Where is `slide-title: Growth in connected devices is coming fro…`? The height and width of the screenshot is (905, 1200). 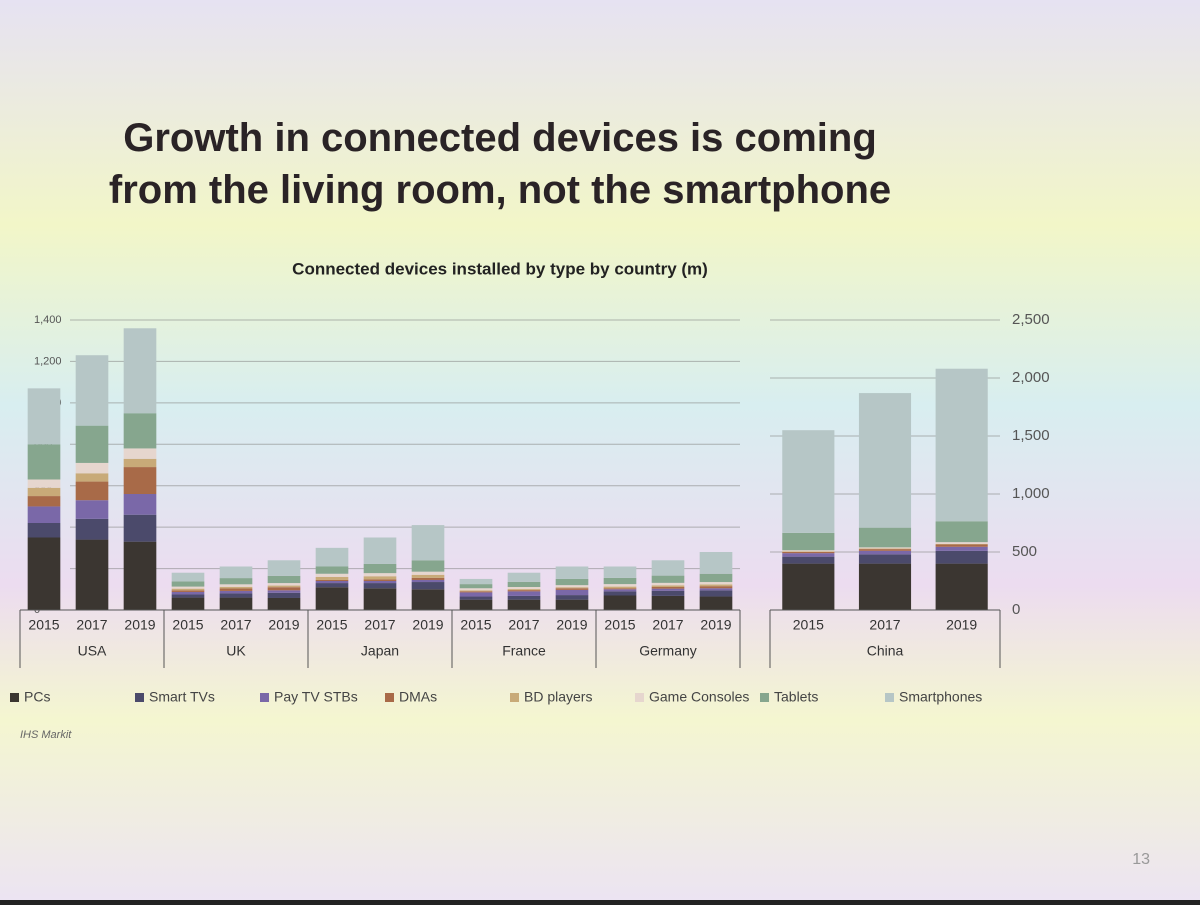 slide-title: Growth in connected devices is coming fro… is located at coordinates (500, 164).